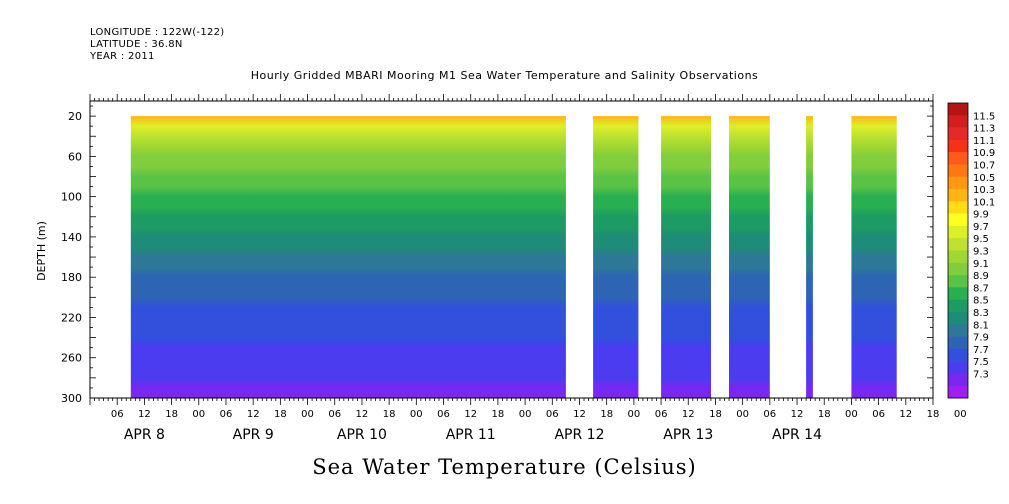 The width and height of the screenshot is (1009, 504). Describe the element at coordinates (71, 358) in the screenshot. I see `y-tick-label: 260` at that location.